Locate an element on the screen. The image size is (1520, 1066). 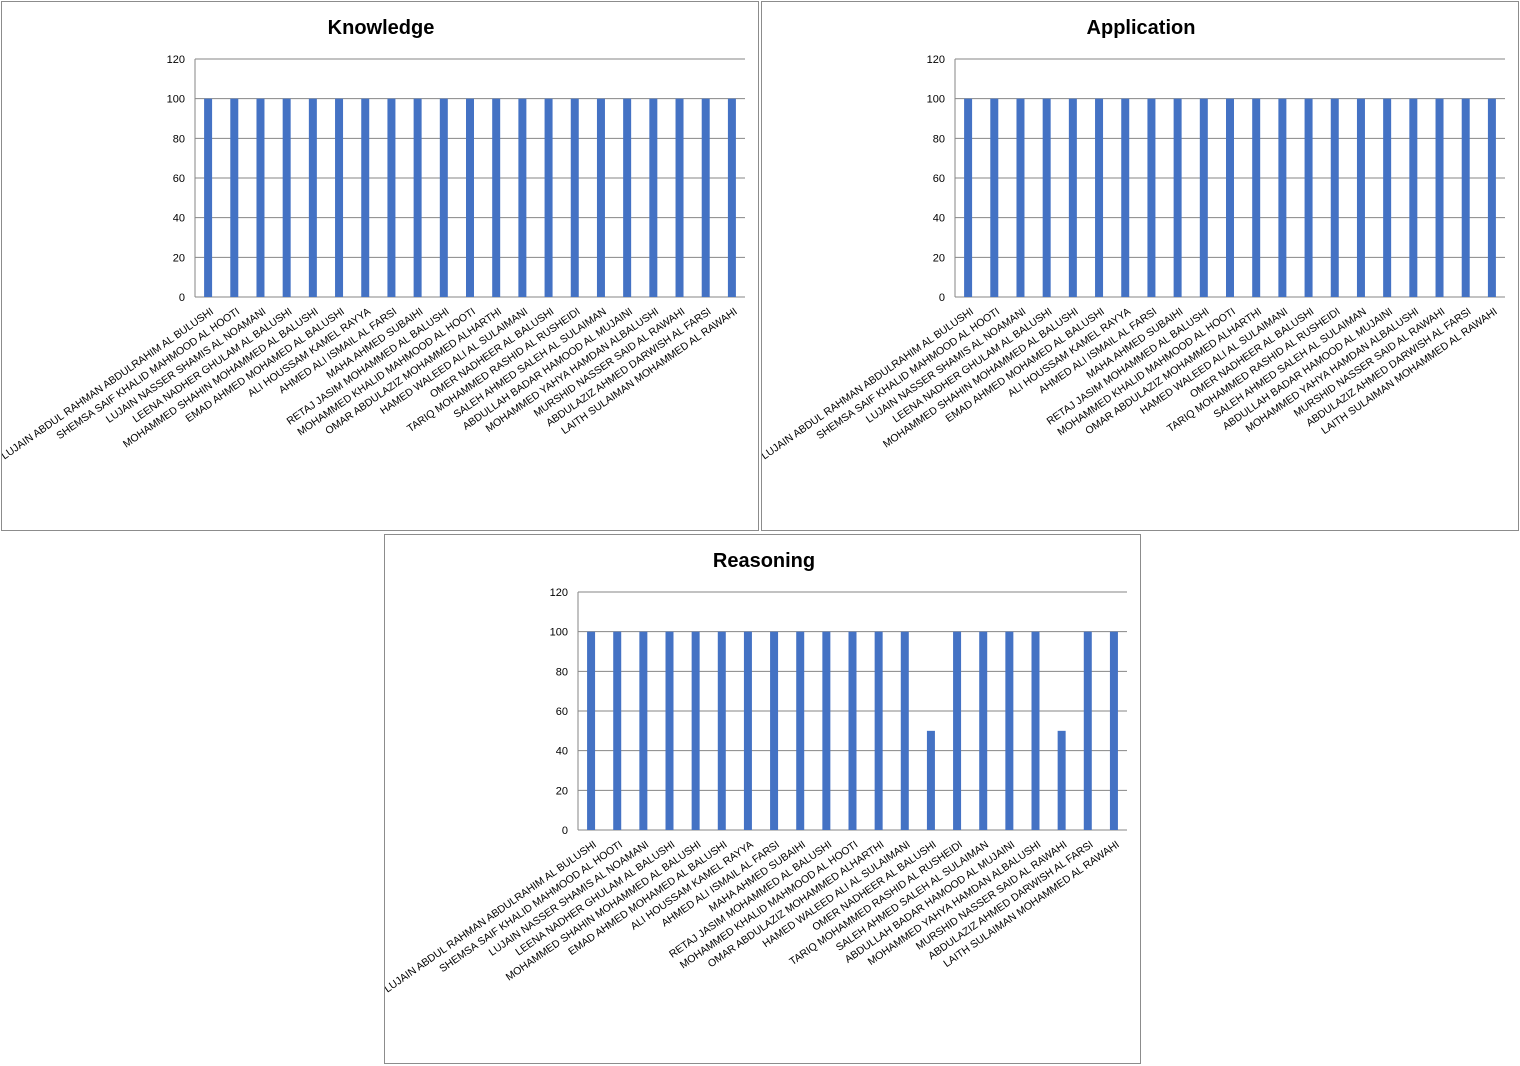
chart-title: Knowledge is located at coordinates (381, 28).